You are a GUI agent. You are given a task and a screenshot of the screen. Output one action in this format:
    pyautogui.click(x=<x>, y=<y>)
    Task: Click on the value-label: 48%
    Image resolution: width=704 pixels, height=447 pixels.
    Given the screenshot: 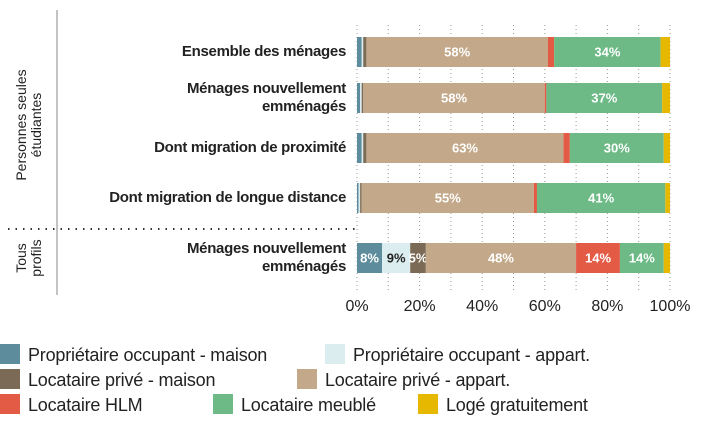 What is the action you would take?
    pyautogui.click(x=501, y=257)
    